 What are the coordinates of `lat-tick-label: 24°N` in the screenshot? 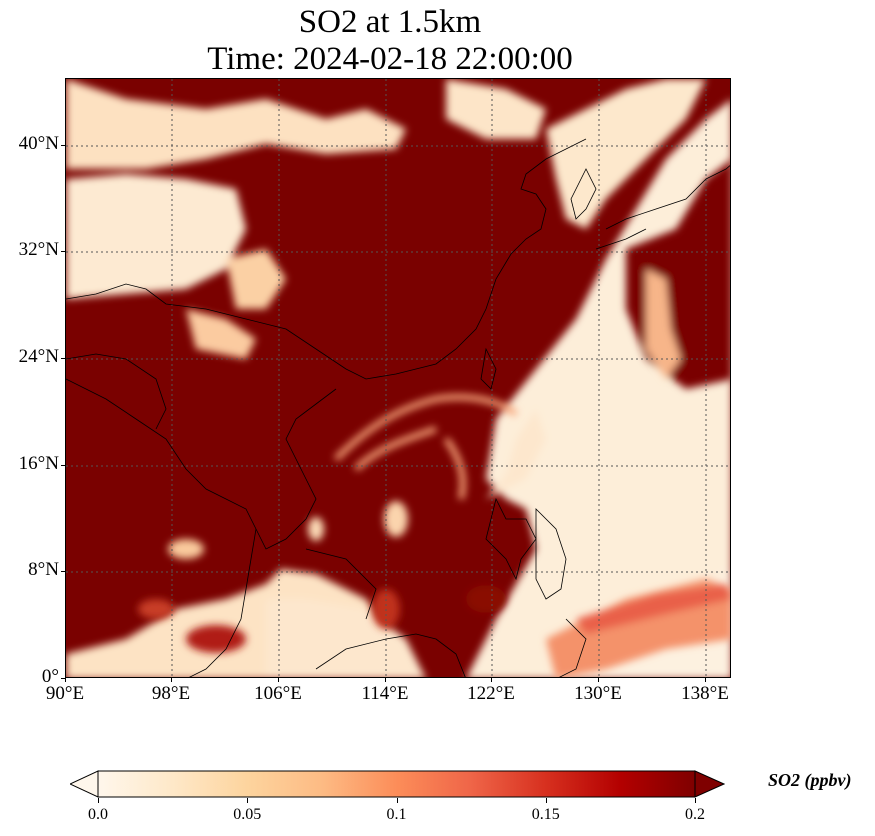 It's located at (38, 356).